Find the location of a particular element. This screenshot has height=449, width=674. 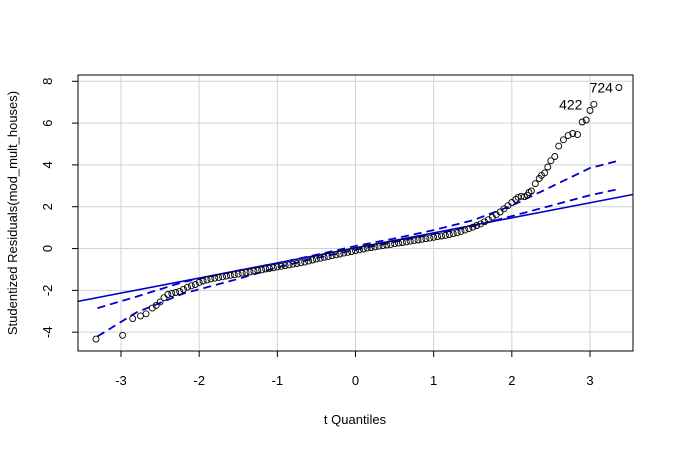

y-tick-label: 8 is located at coordinates (47, 81).